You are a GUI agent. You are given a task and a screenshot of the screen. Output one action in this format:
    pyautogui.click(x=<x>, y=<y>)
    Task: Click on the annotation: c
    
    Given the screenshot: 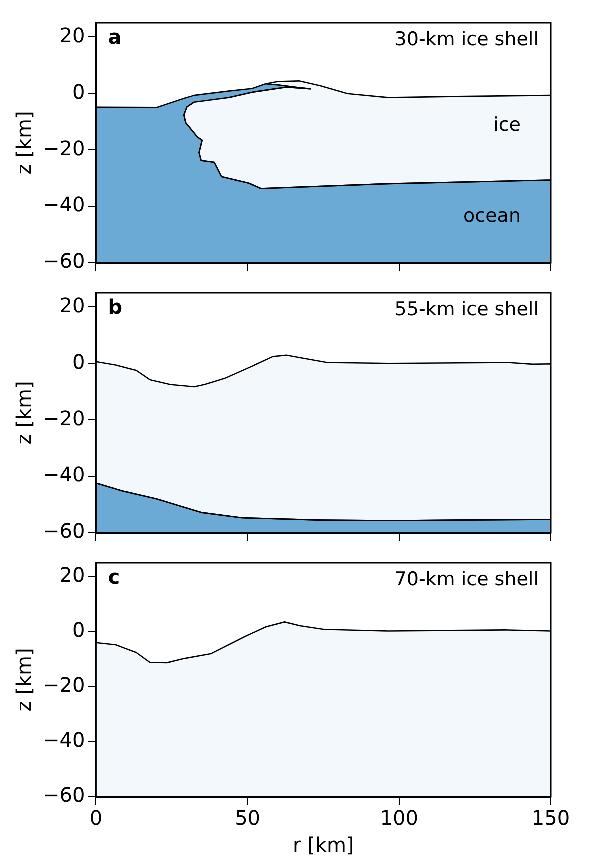 What is the action you would take?
    pyautogui.click(x=114, y=577)
    